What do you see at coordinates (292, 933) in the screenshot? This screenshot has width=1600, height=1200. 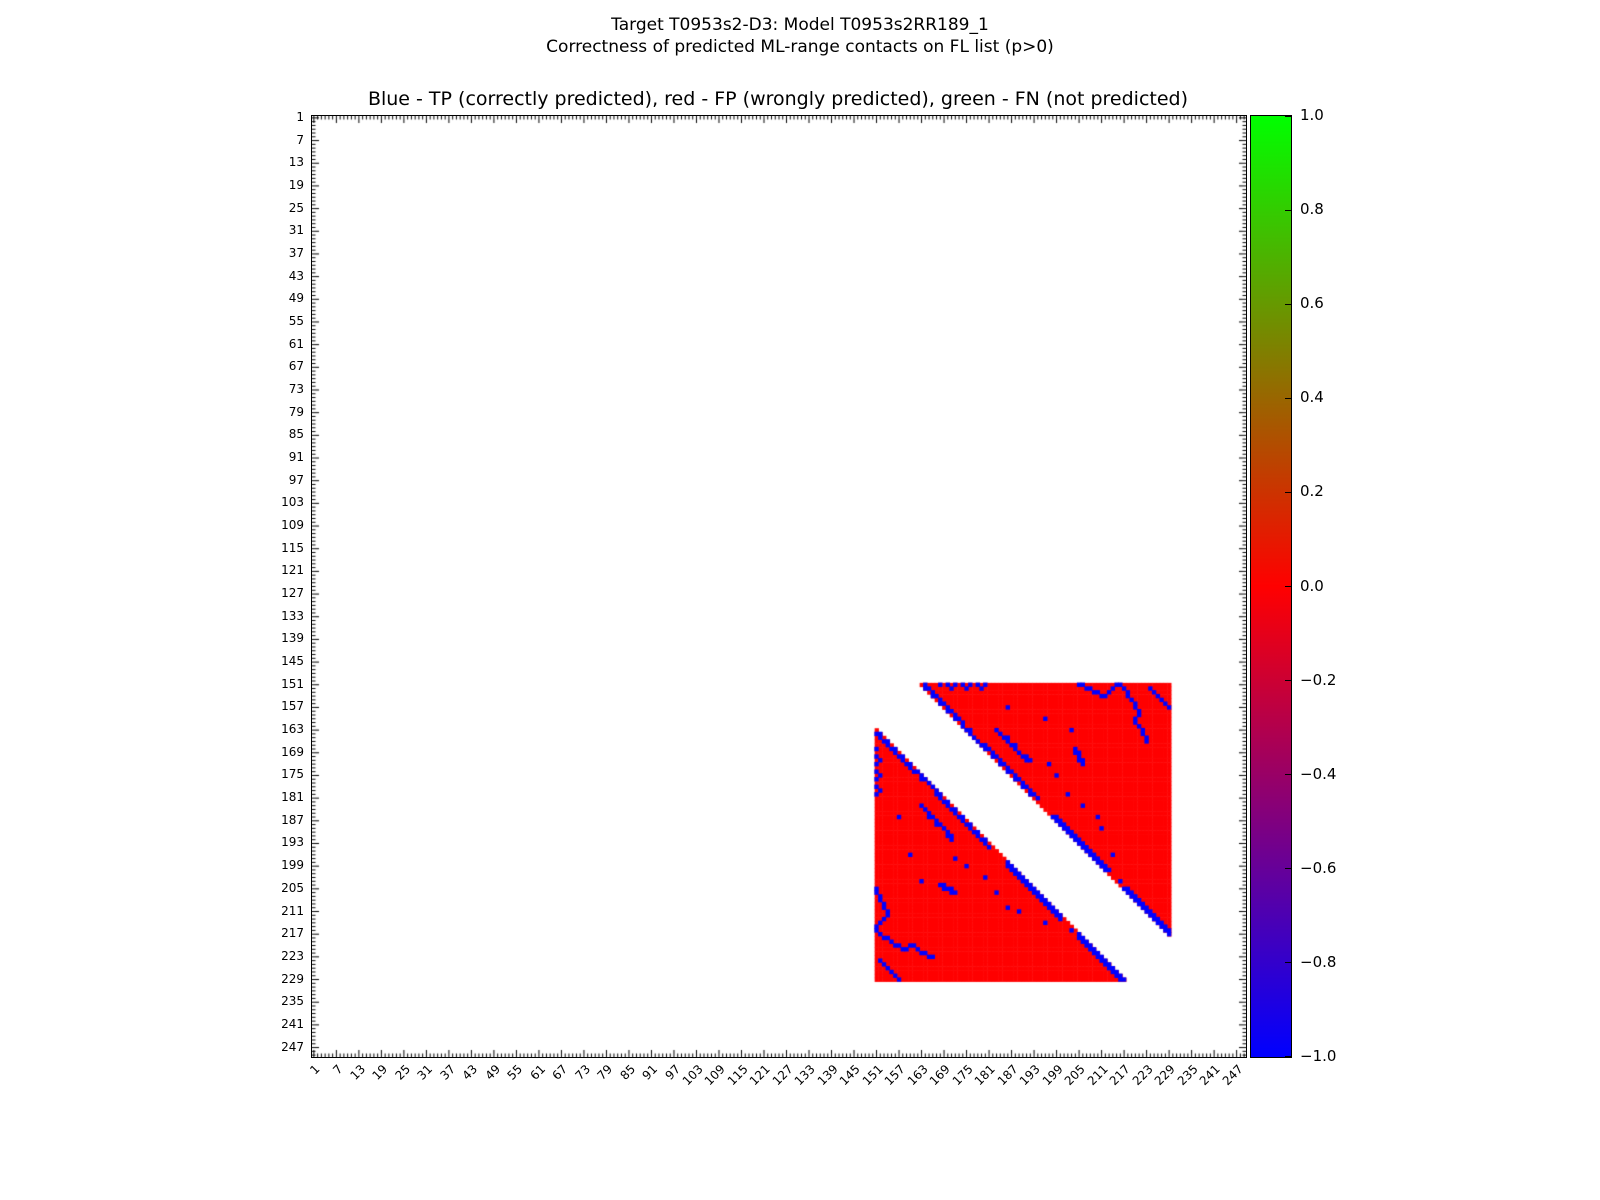 I see `y-tick-label: 217` at bounding box center [292, 933].